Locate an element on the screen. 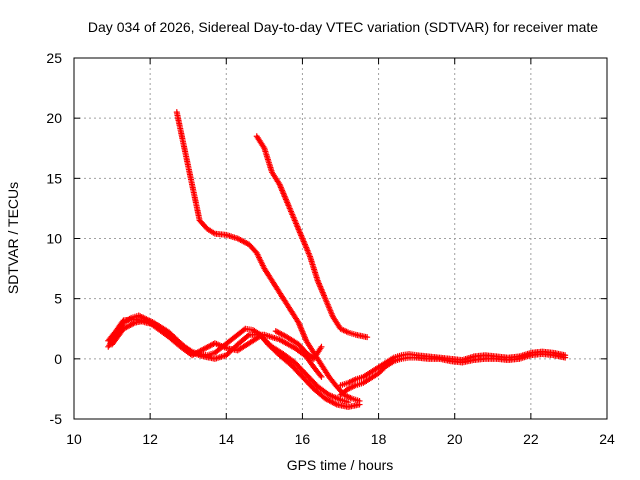 This screenshot has height=480, width=640. y-tick-label: 0 is located at coordinates (58, 359).